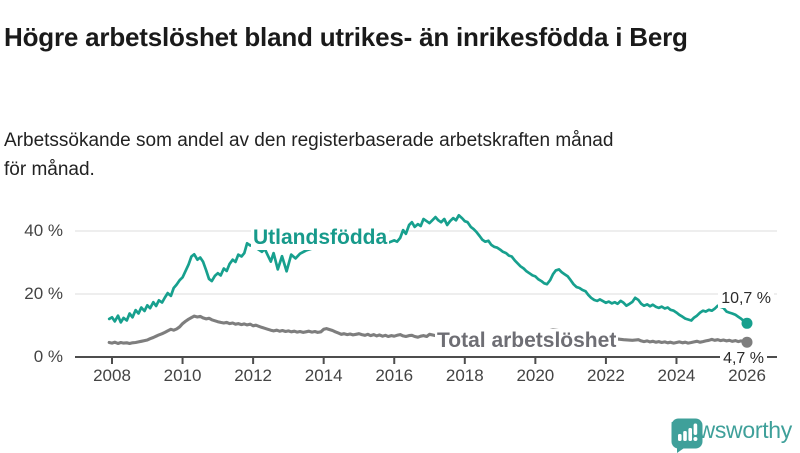  I want to click on newsworthy-logo: Newsworthy, so click(731, 435).